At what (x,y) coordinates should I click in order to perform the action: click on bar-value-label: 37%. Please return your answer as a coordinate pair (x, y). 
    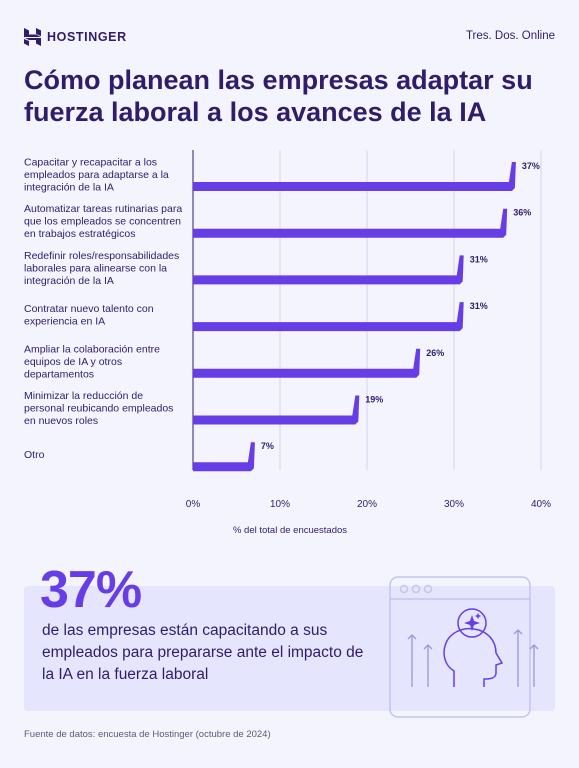
    Looking at the image, I should click on (531, 166).